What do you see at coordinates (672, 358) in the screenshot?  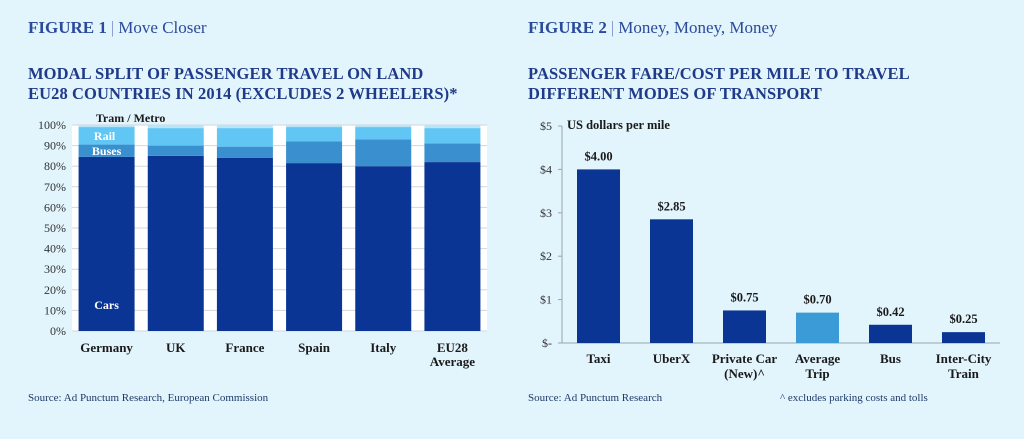 I see `x-tick-label: UberX` at bounding box center [672, 358].